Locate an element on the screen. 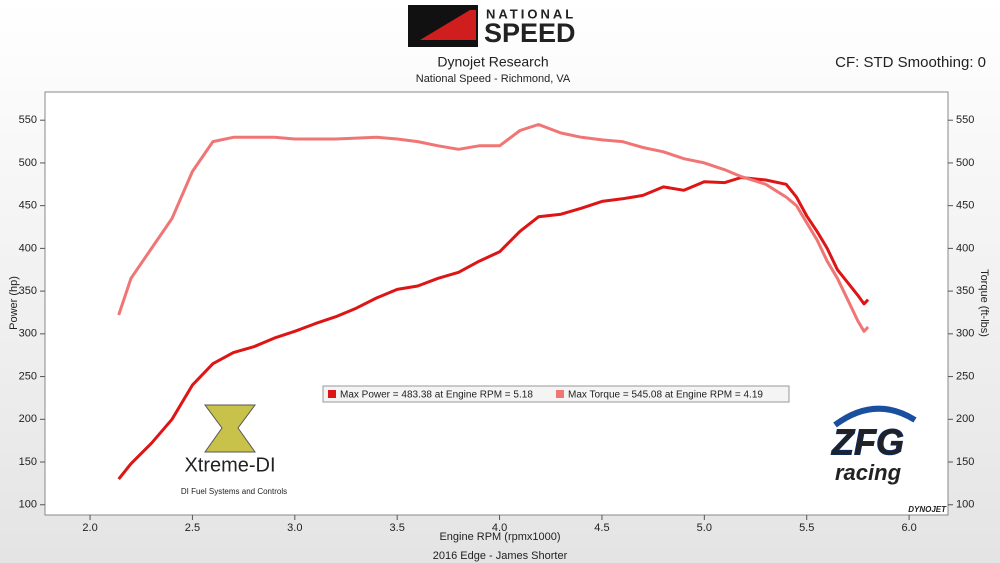 The height and width of the screenshot is (563, 1000). y-tick-label: 150 is located at coordinates (28, 462).